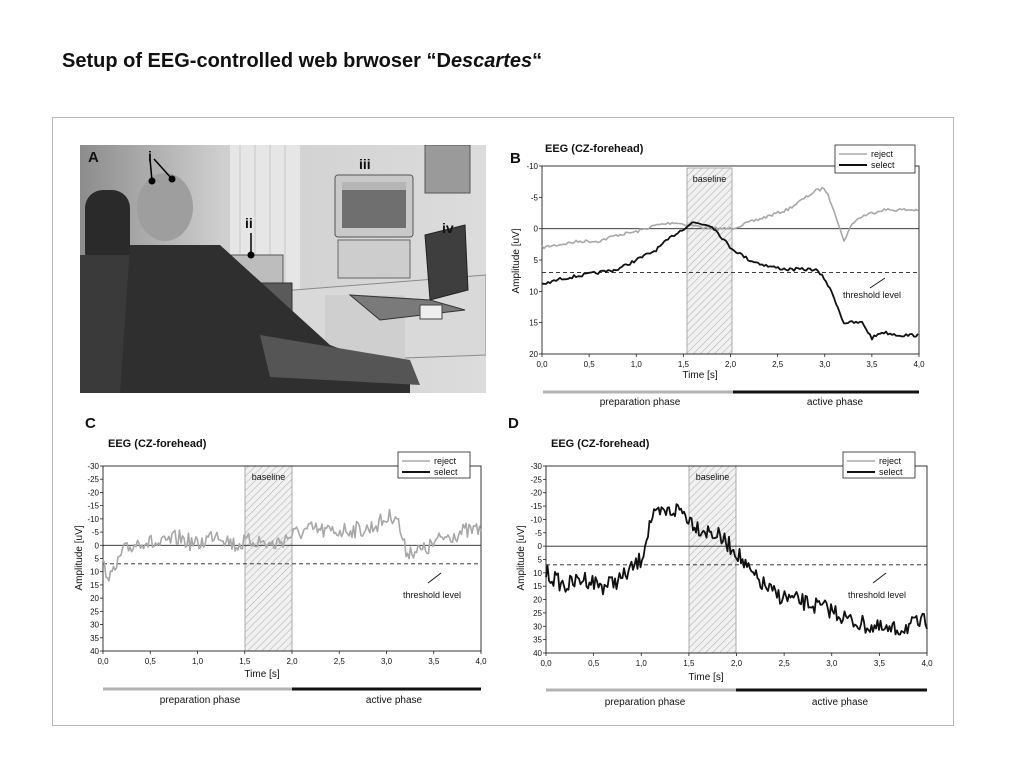  What do you see at coordinates (150, 156) in the screenshot?
I see `label-i: i` at bounding box center [150, 156].